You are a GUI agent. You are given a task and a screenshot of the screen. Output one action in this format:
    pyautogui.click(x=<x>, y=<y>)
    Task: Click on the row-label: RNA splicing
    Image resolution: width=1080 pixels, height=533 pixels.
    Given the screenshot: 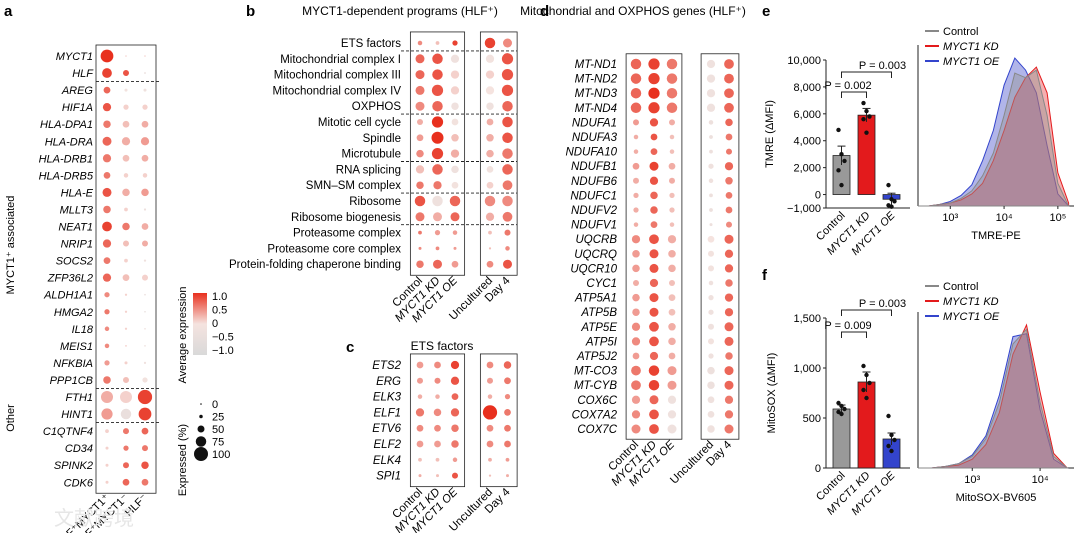 What is the action you would take?
    pyautogui.click(x=368, y=170)
    